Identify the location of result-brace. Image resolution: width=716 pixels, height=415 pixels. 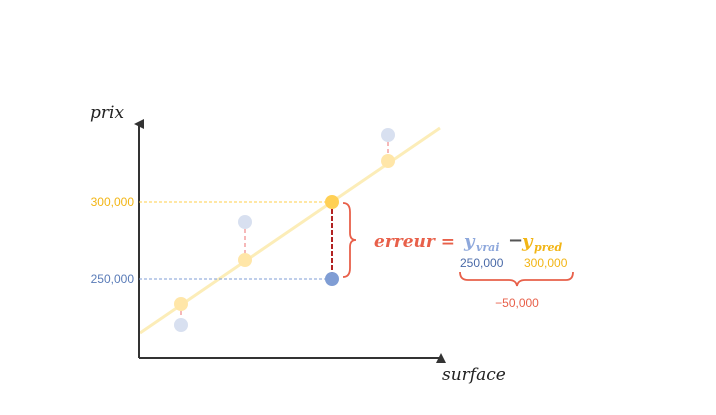
(516, 279).